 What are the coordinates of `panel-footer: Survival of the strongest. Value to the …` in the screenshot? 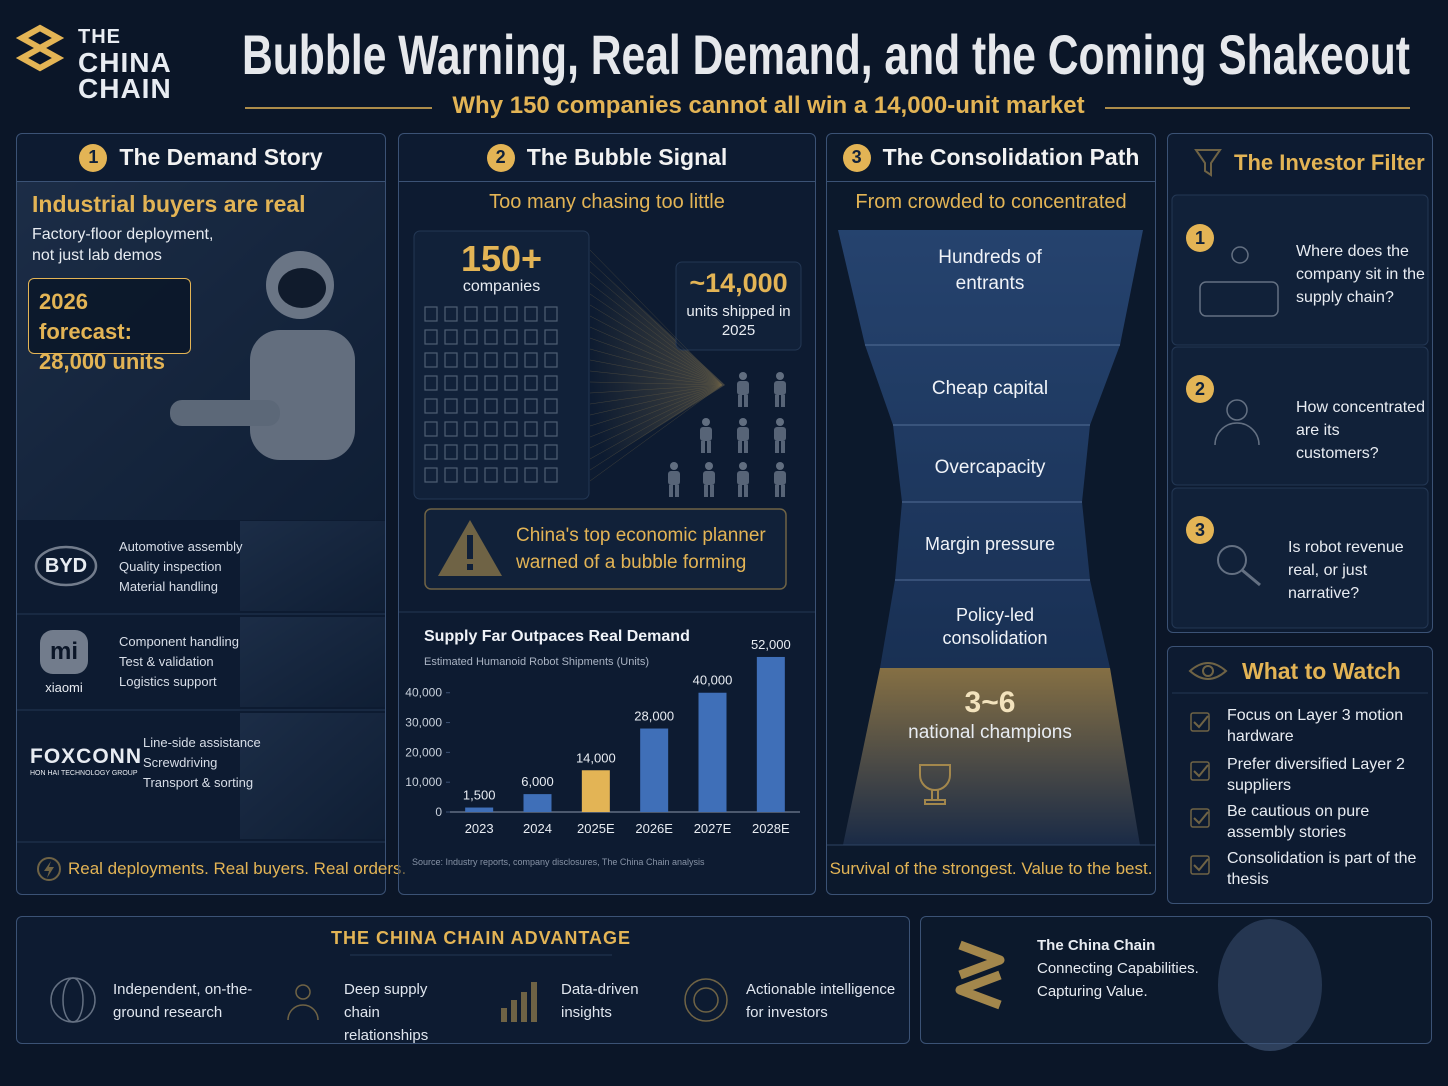 It's located at (991, 868).